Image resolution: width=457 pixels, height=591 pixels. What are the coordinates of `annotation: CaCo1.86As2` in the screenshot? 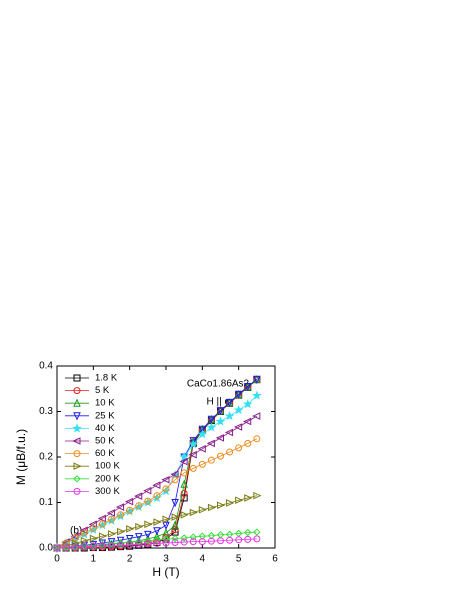 It's located at (218, 384).